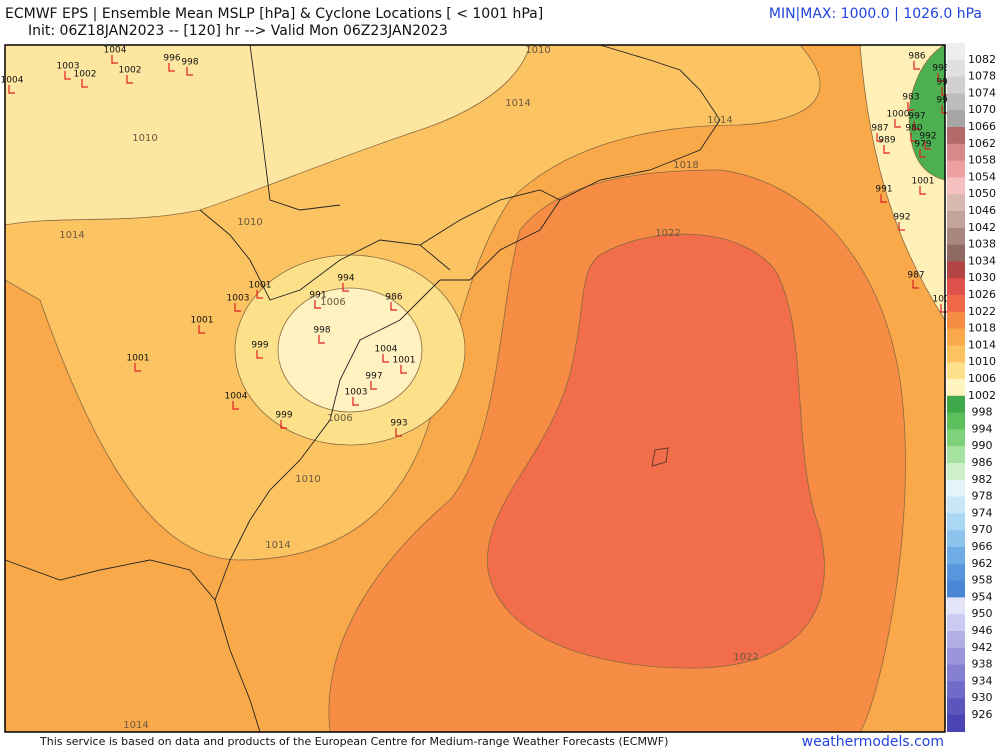 This screenshot has height=754, width=1000. What do you see at coordinates (982, 680) in the screenshot?
I see `colorbar-label: 934` at bounding box center [982, 680].